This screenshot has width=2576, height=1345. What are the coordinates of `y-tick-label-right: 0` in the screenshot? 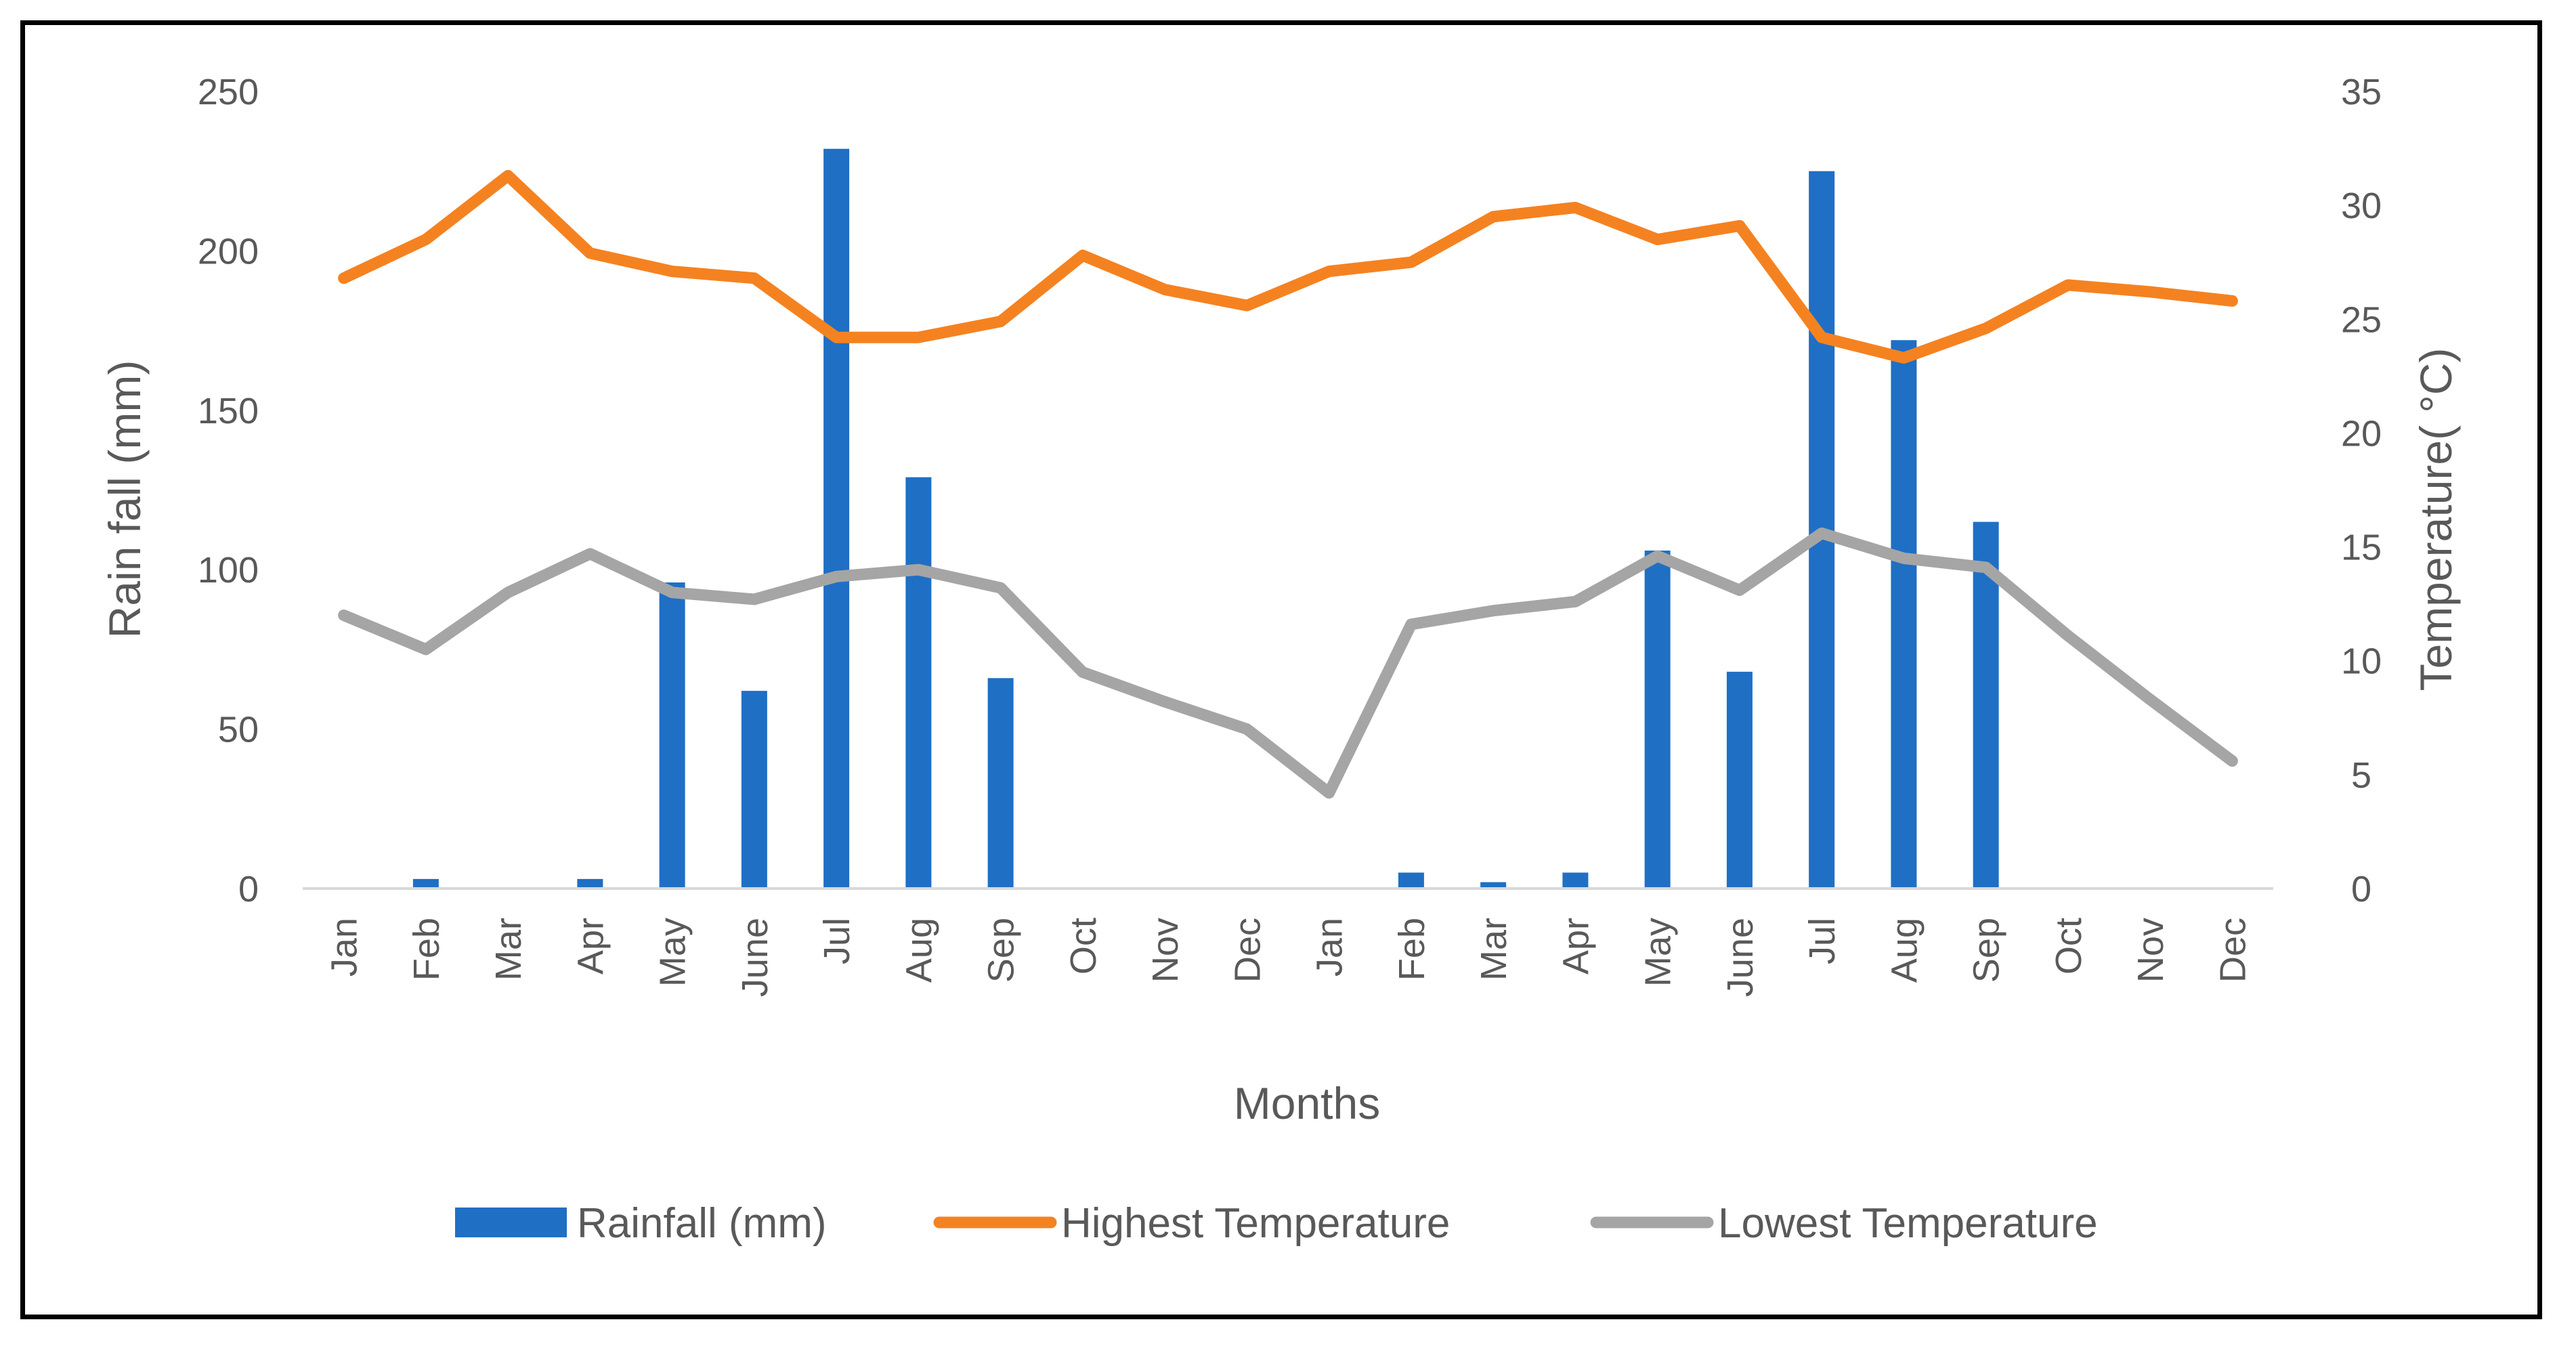 It's located at (2361, 890).